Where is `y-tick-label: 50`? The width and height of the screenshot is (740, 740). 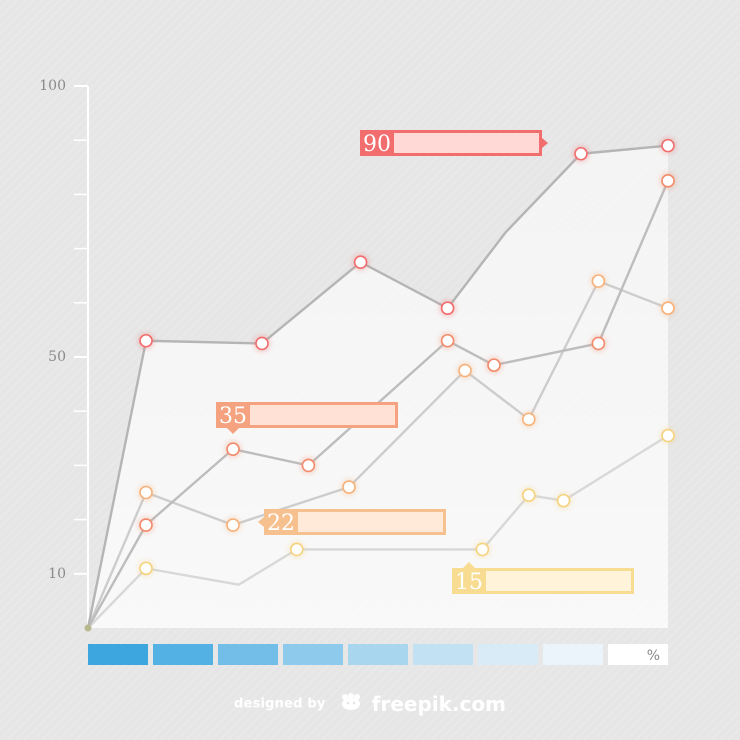
y-tick-label: 50 is located at coordinates (57, 357).